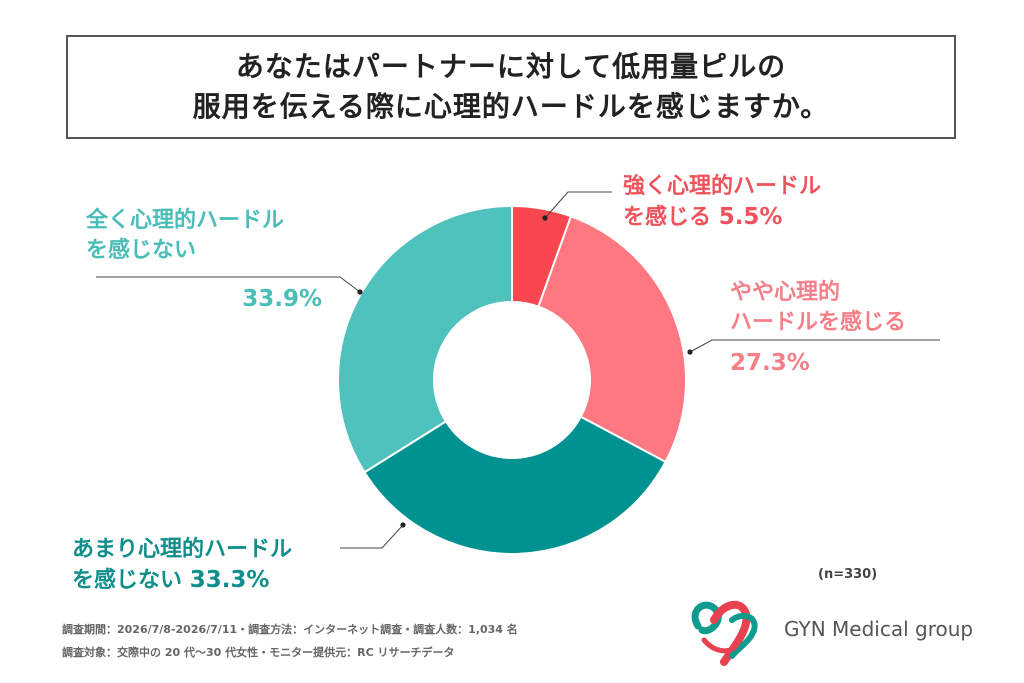  Describe the element at coordinates (372, 536) in the screenshot. I see `leader-little` at that location.